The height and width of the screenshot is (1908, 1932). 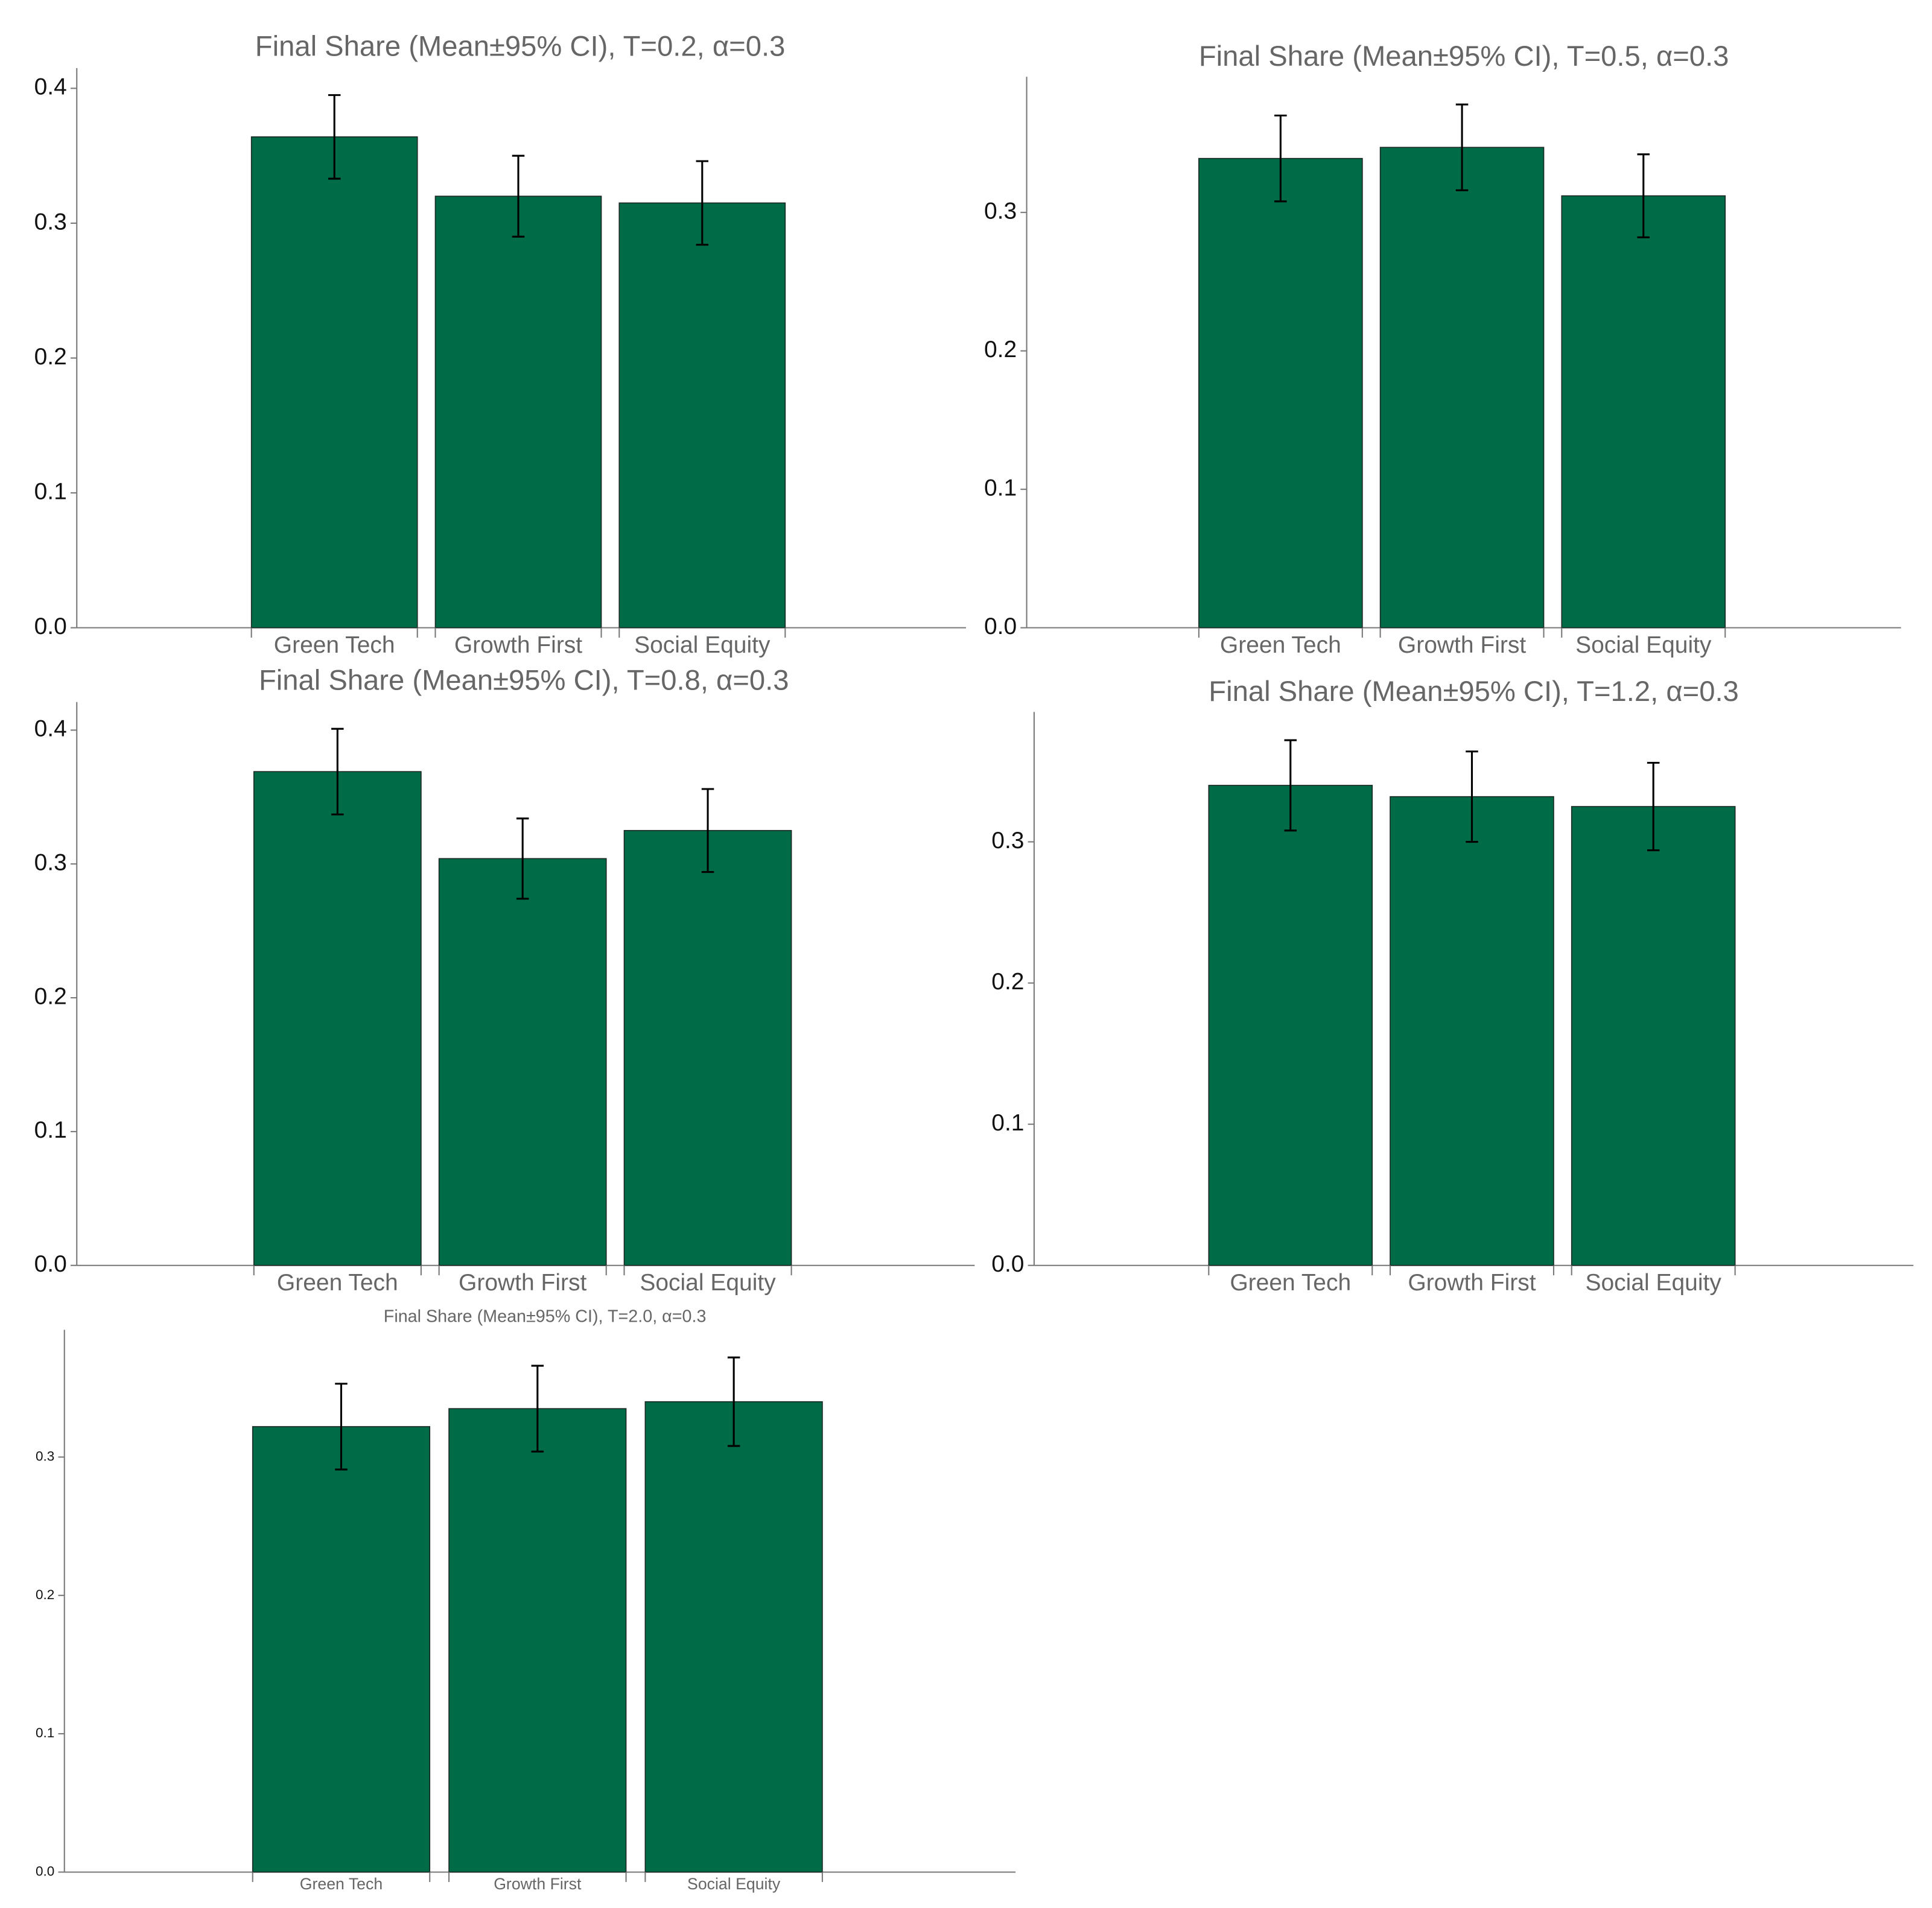 What do you see at coordinates (520, 47) in the screenshot?
I see `chart-title: Final Share (Mean±95% CI), T=0.2, α=0.3` at bounding box center [520, 47].